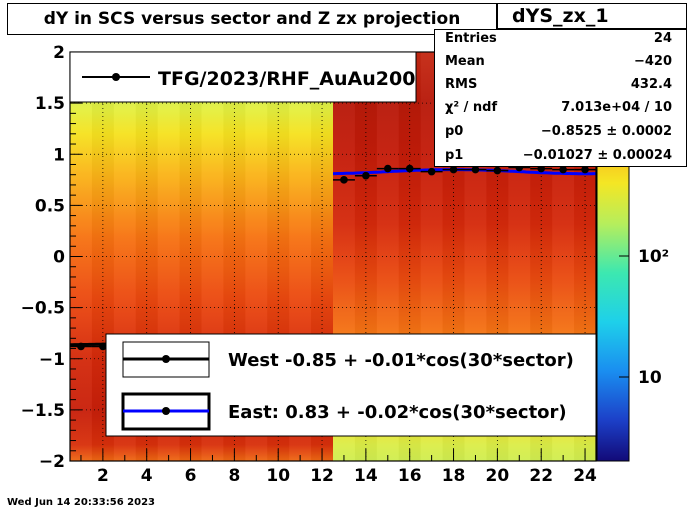  I want to click on x-tick-label: 14, so click(366, 476).